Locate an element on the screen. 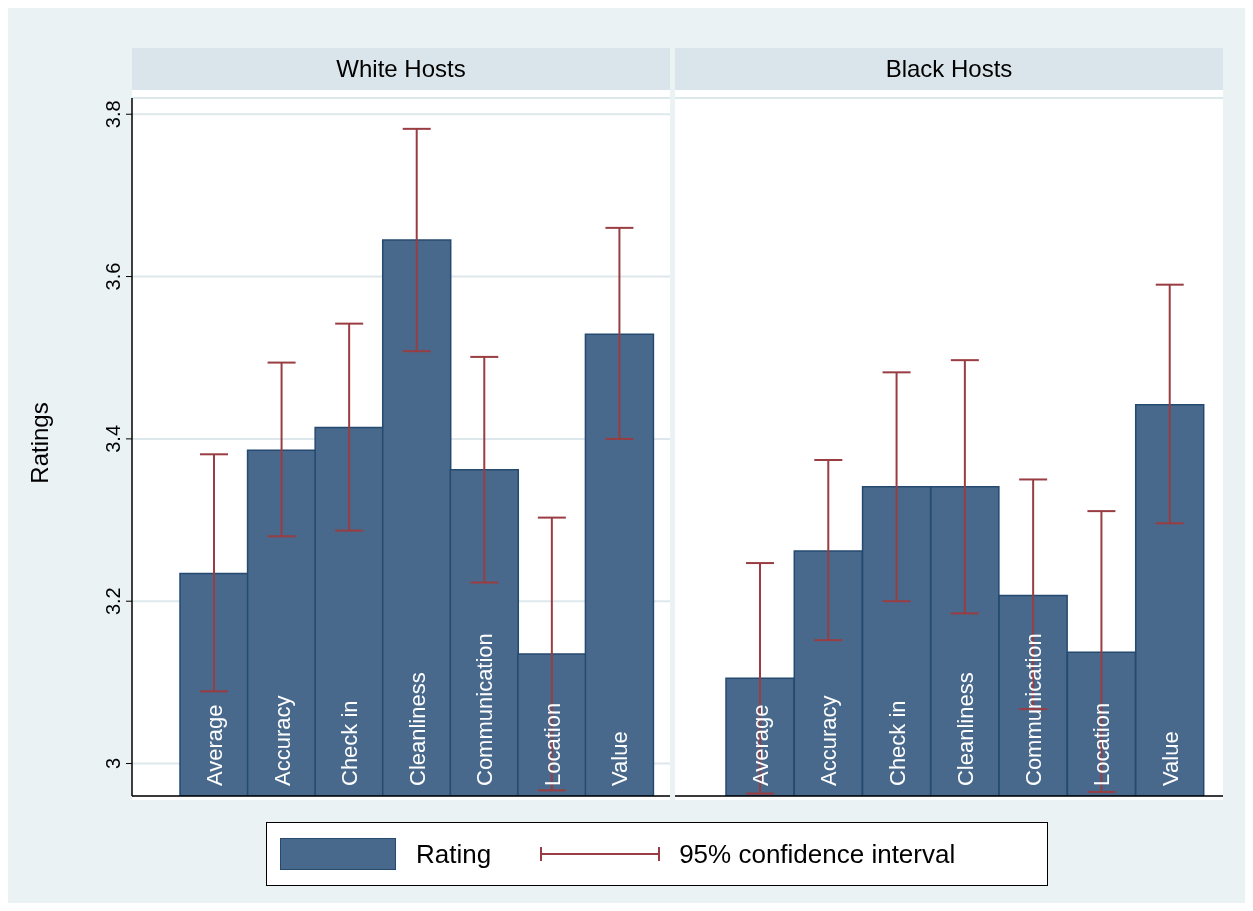 Image resolution: width=1253 pixels, height=911 pixels. chart-title: Black Hosts is located at coordinates (949, 69).